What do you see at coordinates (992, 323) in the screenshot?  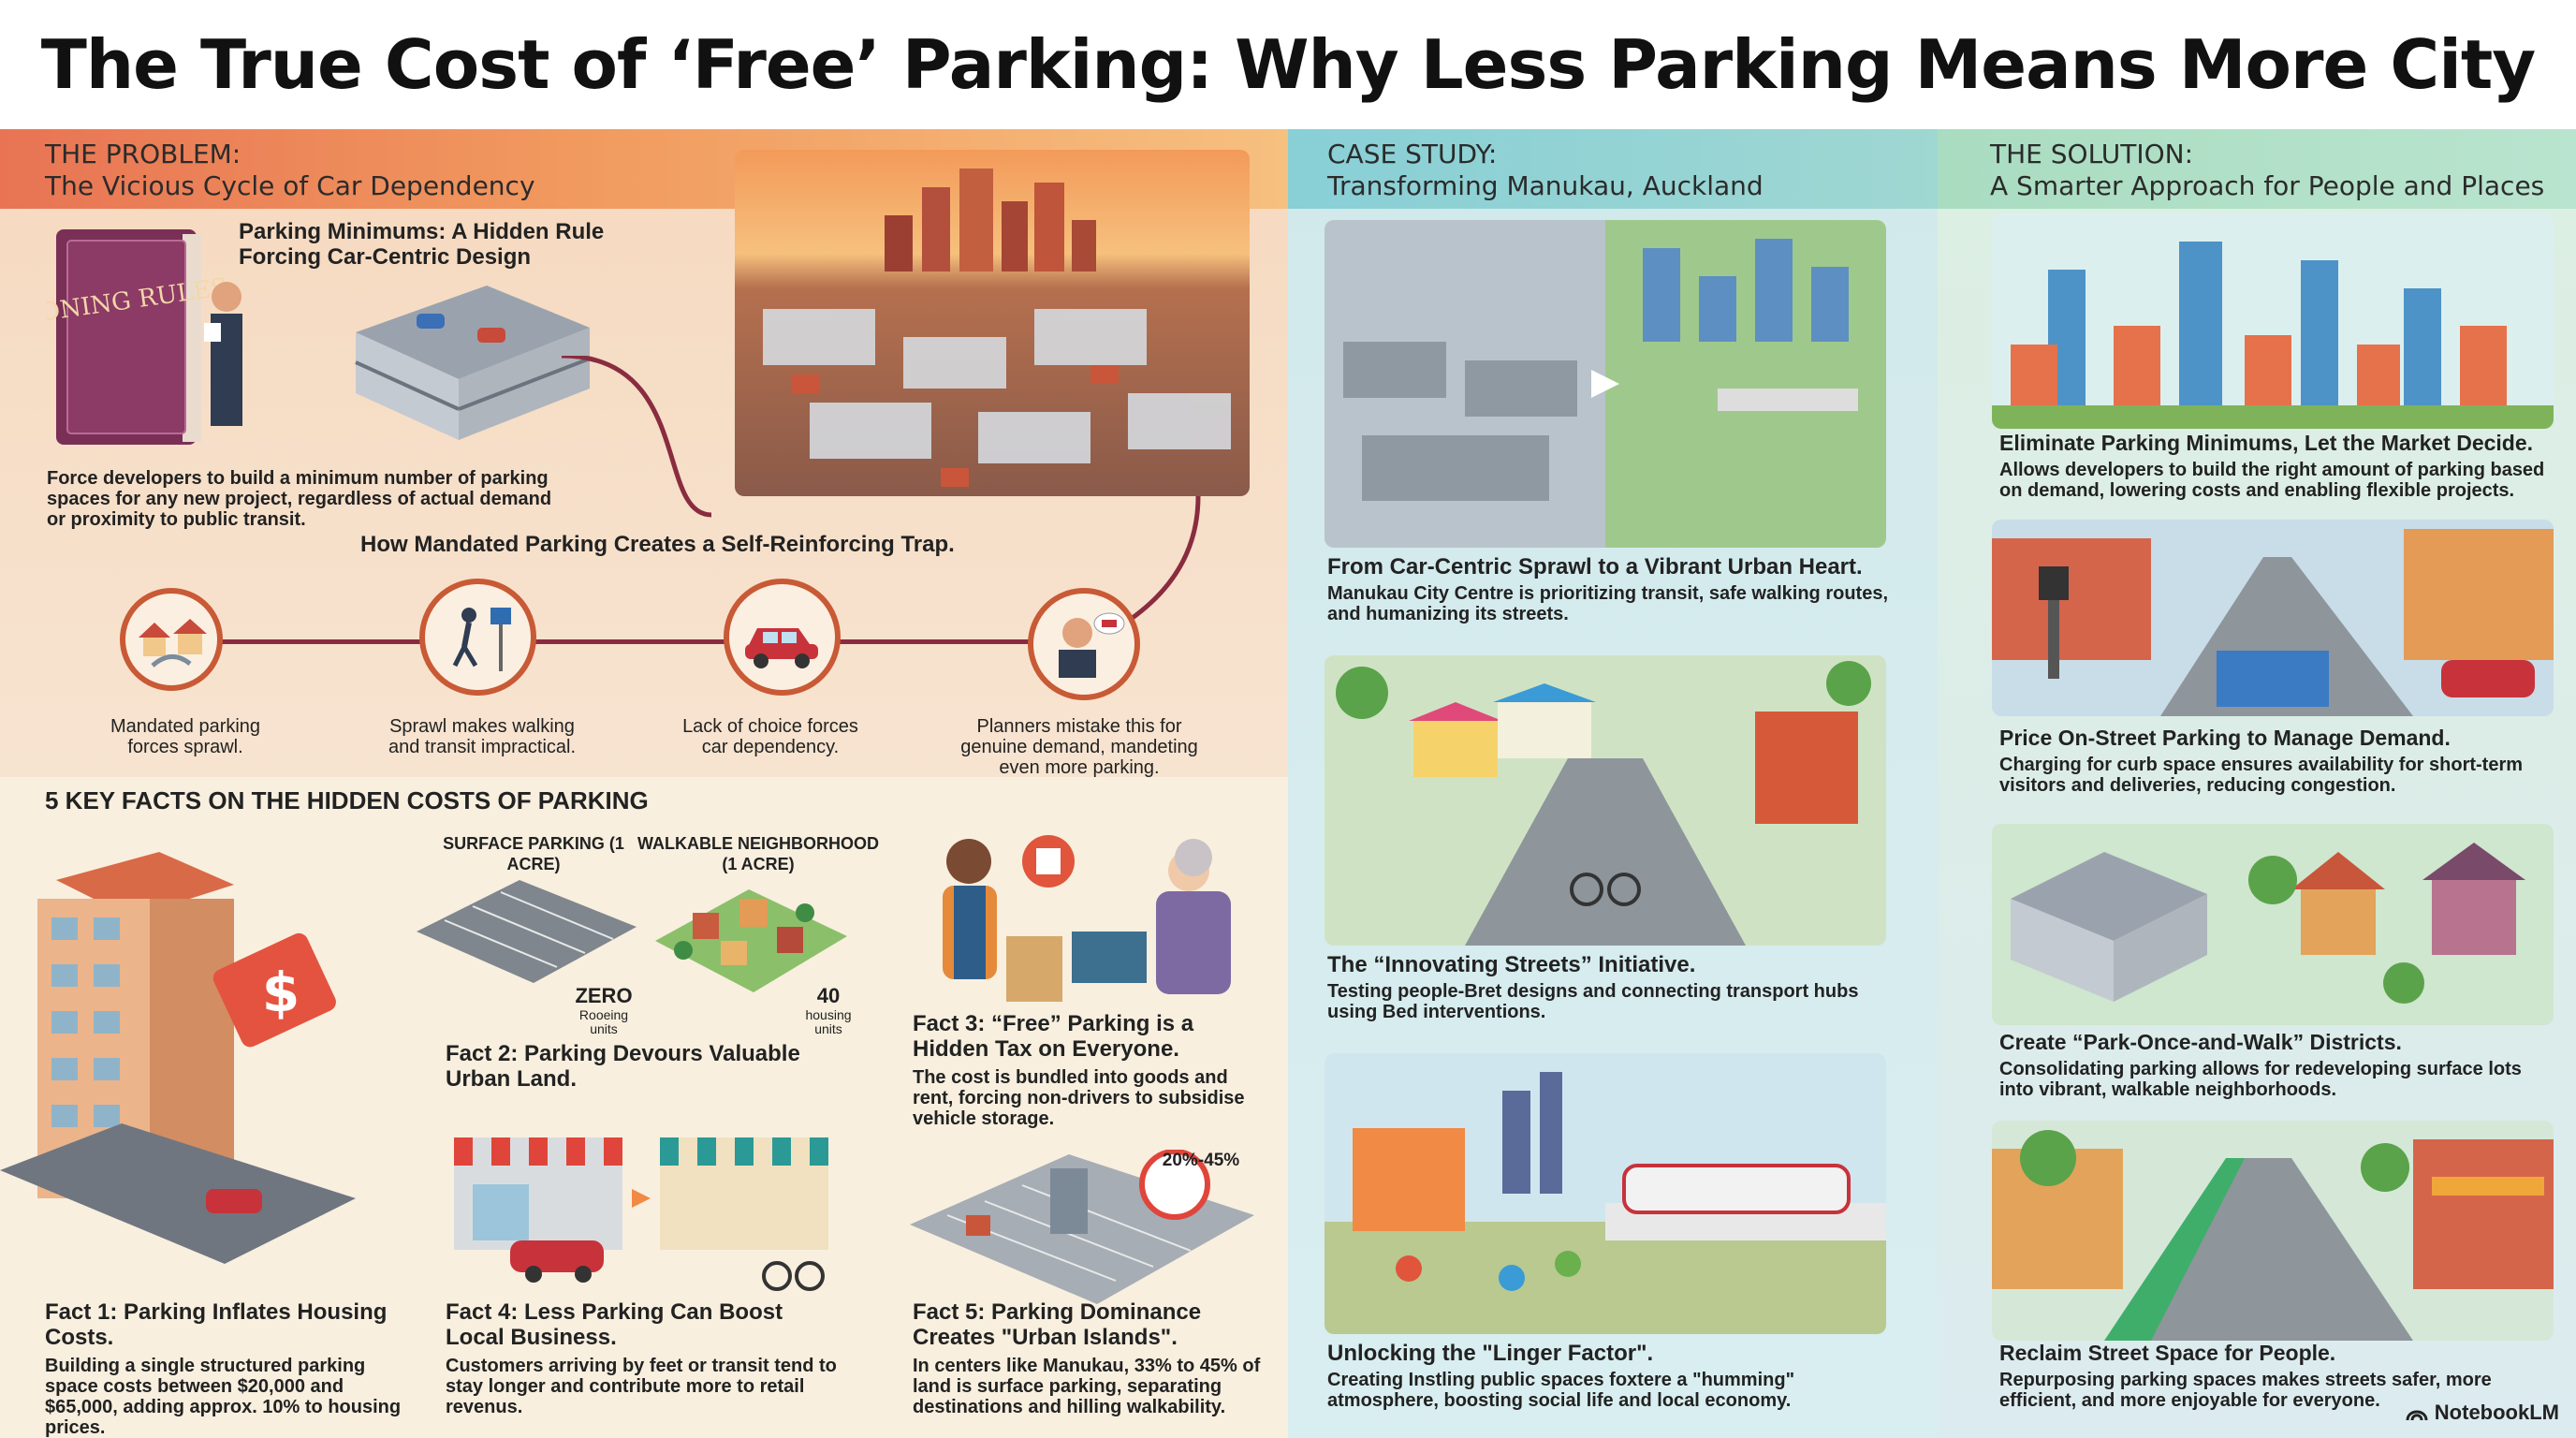 I see `sprawl-city-illustration` at bounding box center [992, 323].